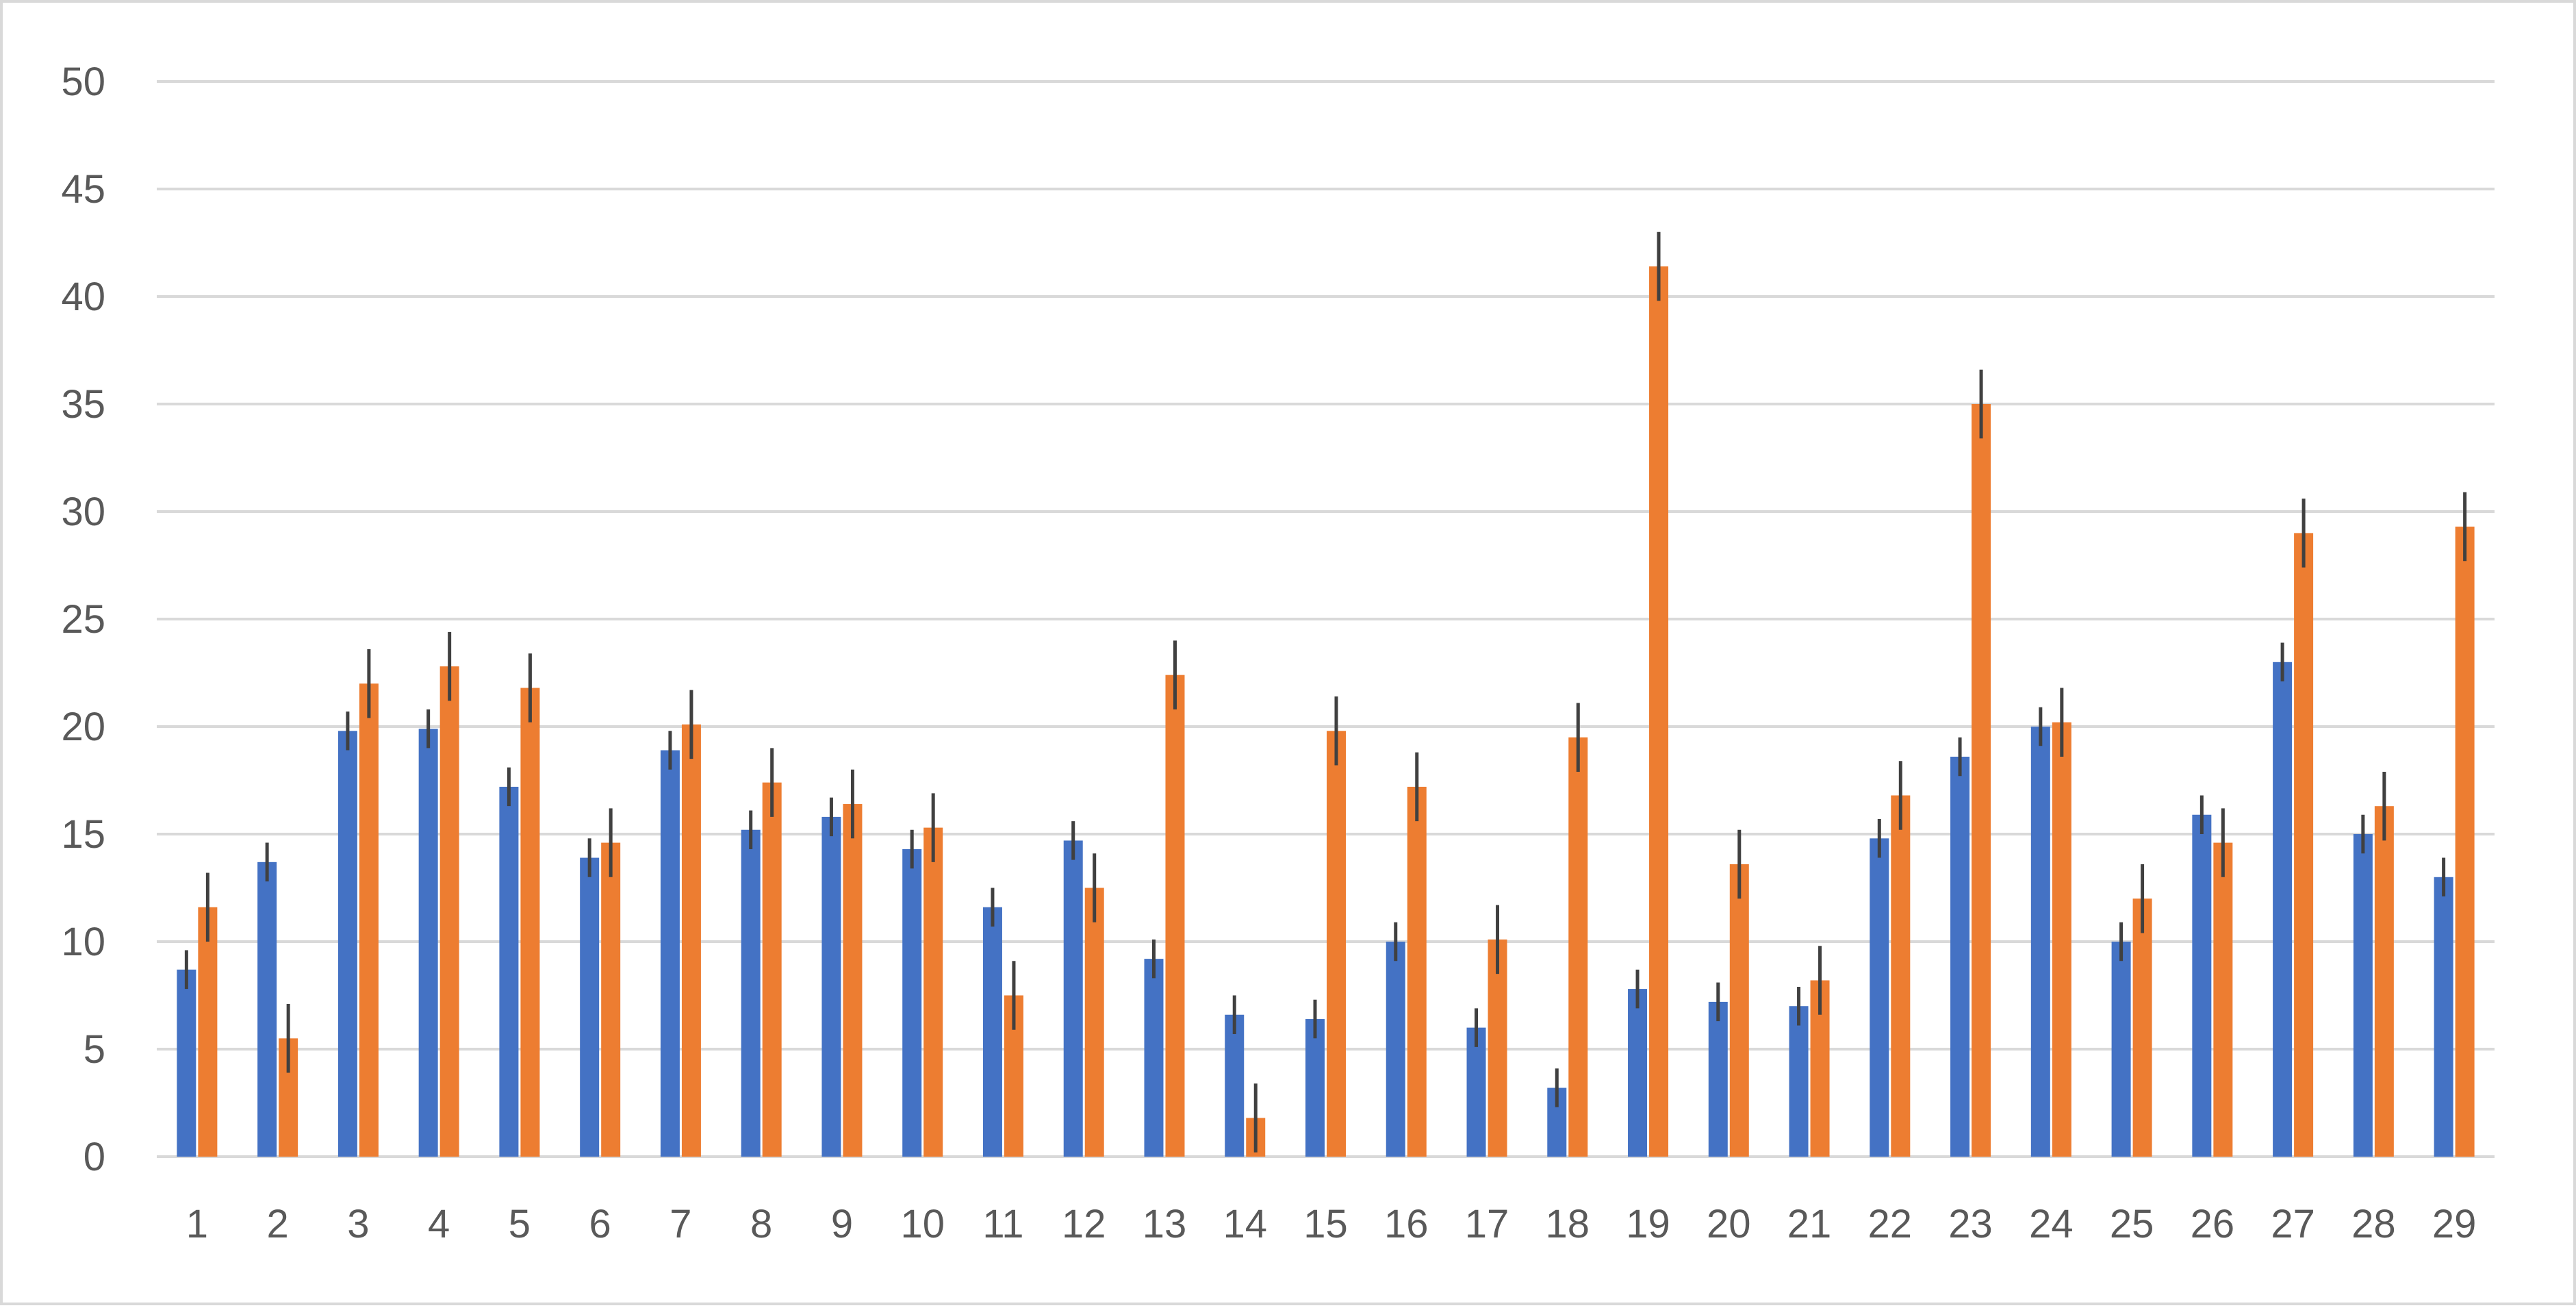 The image size is (2576, 1308). I want to click on x-tick-label: 15, so click(1325, 1224).